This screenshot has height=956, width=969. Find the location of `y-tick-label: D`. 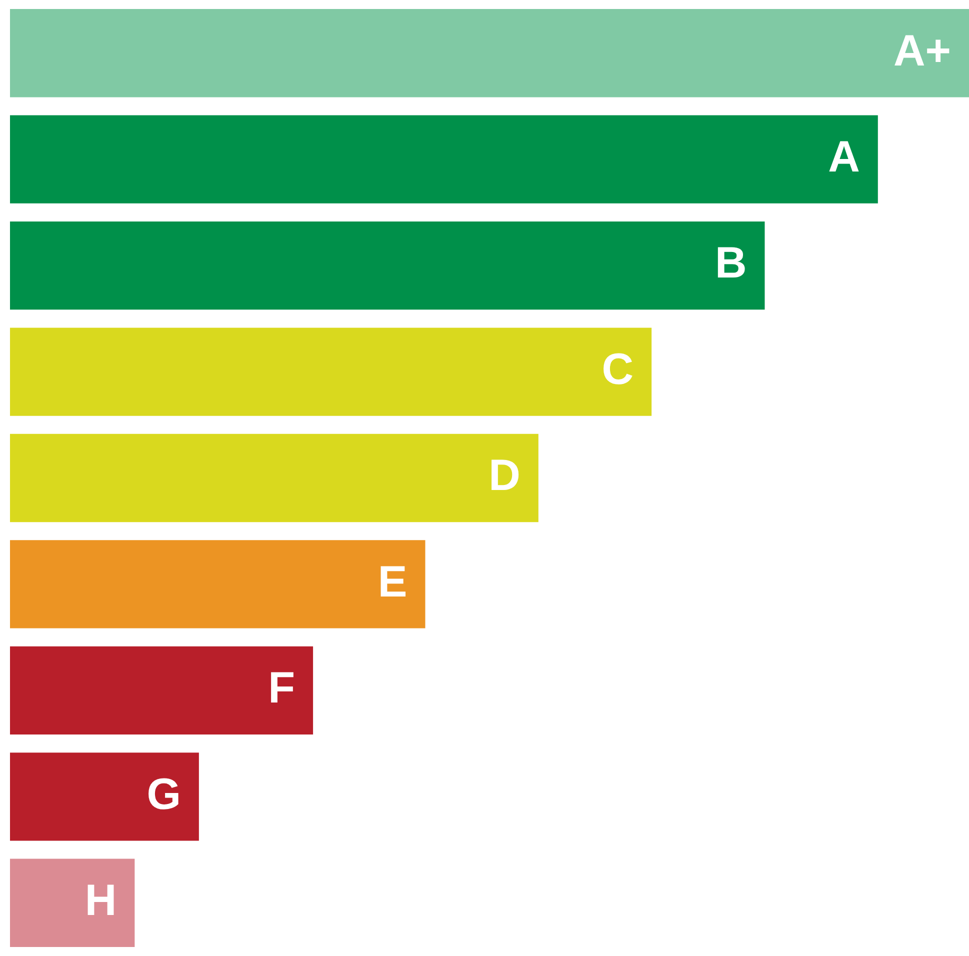

y-tick-label: D is located at coordinates (504, 475).